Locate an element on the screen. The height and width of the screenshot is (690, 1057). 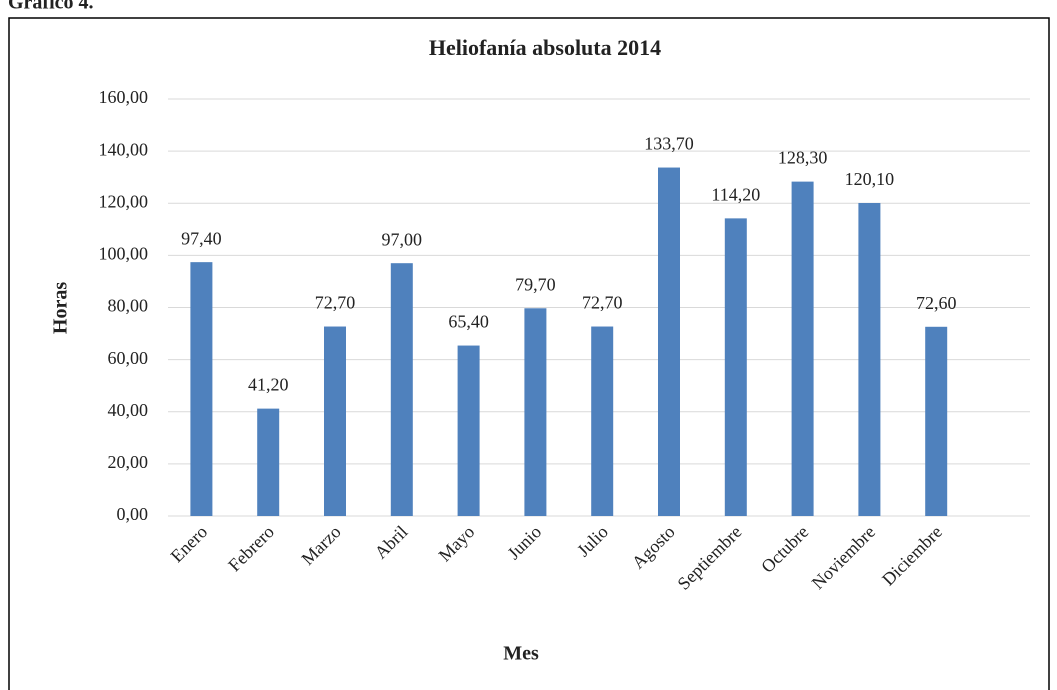
chart-title: Heliofanía absoluta 2014 is located at coordinates (545, 47).